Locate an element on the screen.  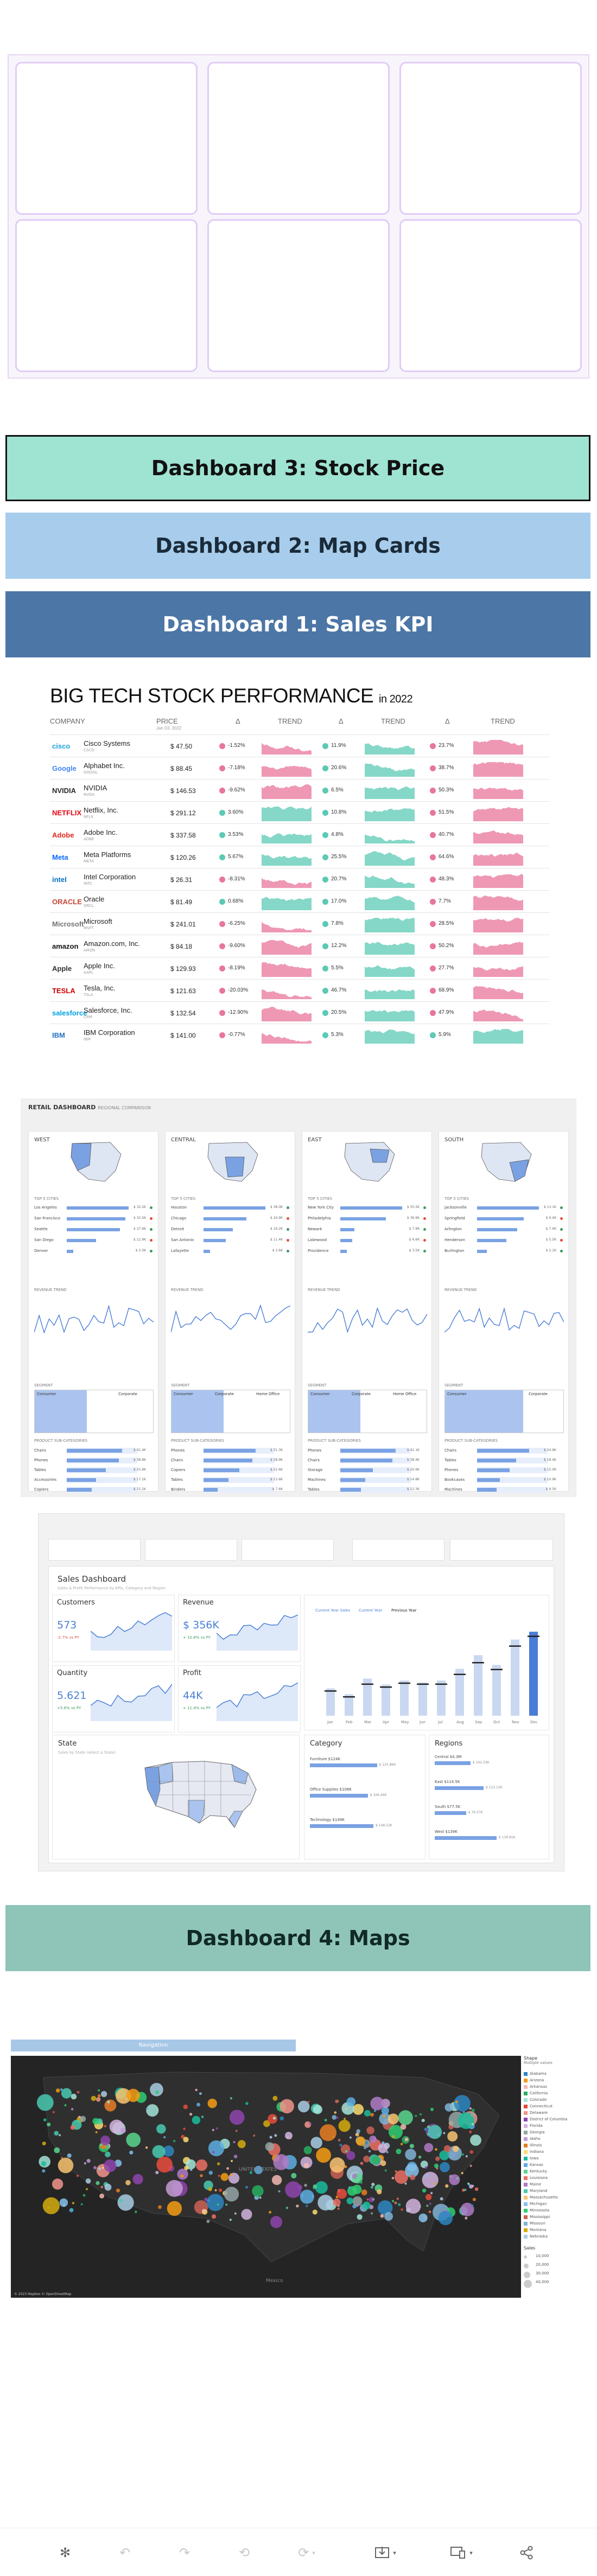
product-row: Tables $ 25.9K is located at coordinates (94, 1470).